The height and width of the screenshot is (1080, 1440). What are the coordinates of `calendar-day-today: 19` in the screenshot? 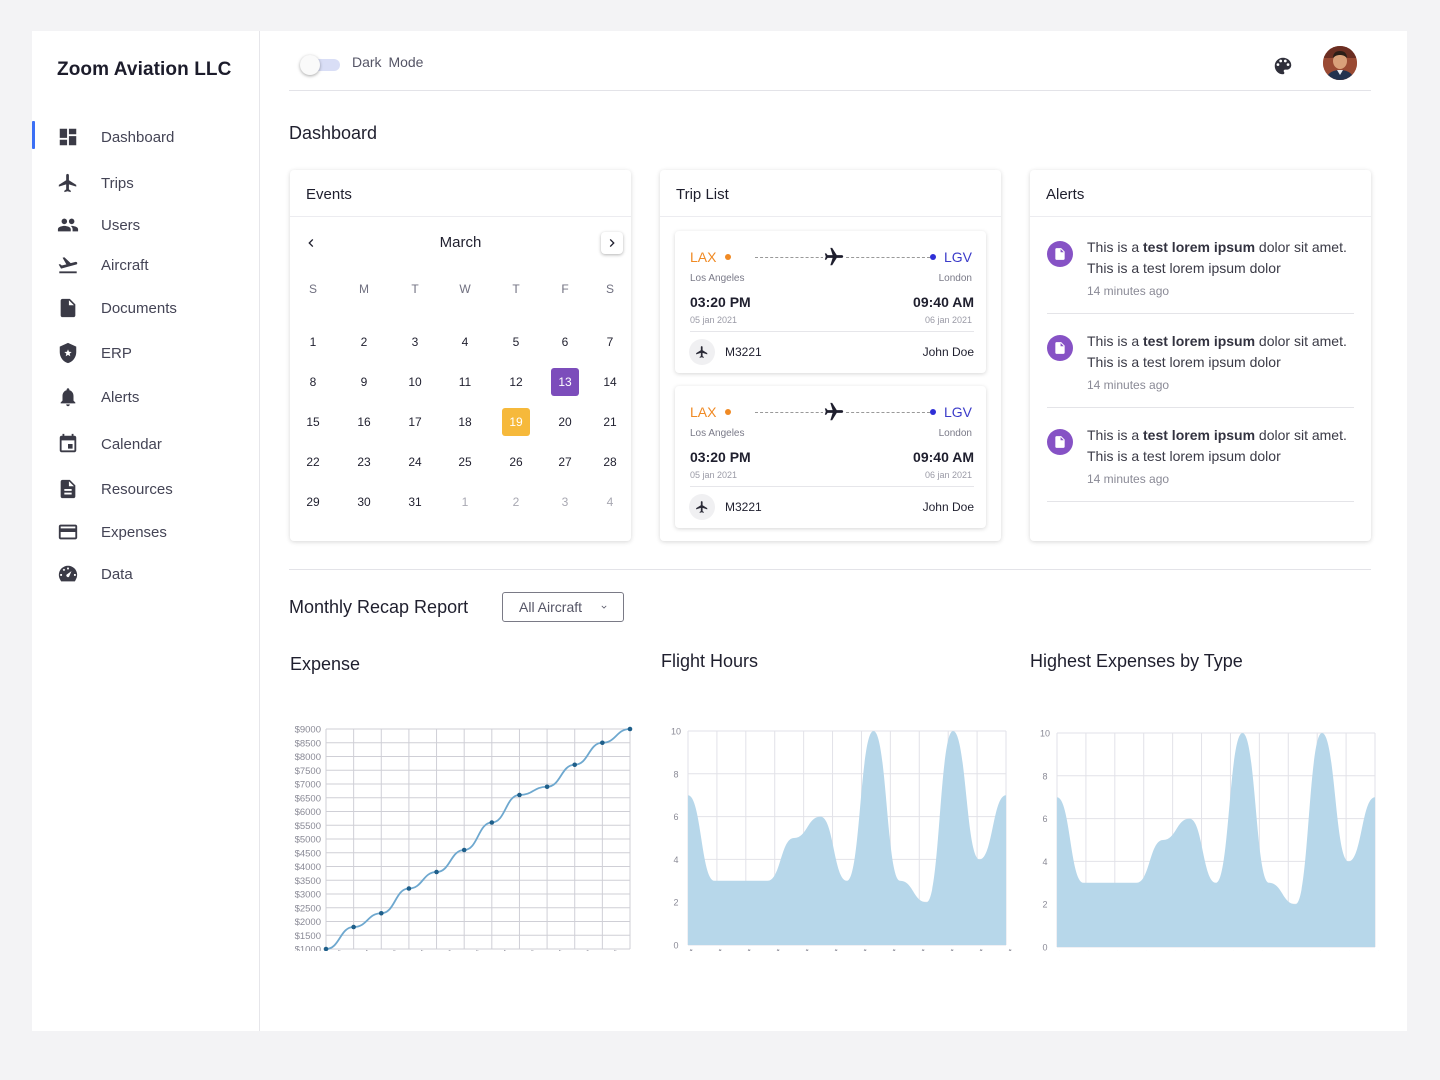 It's located at (516, 422).